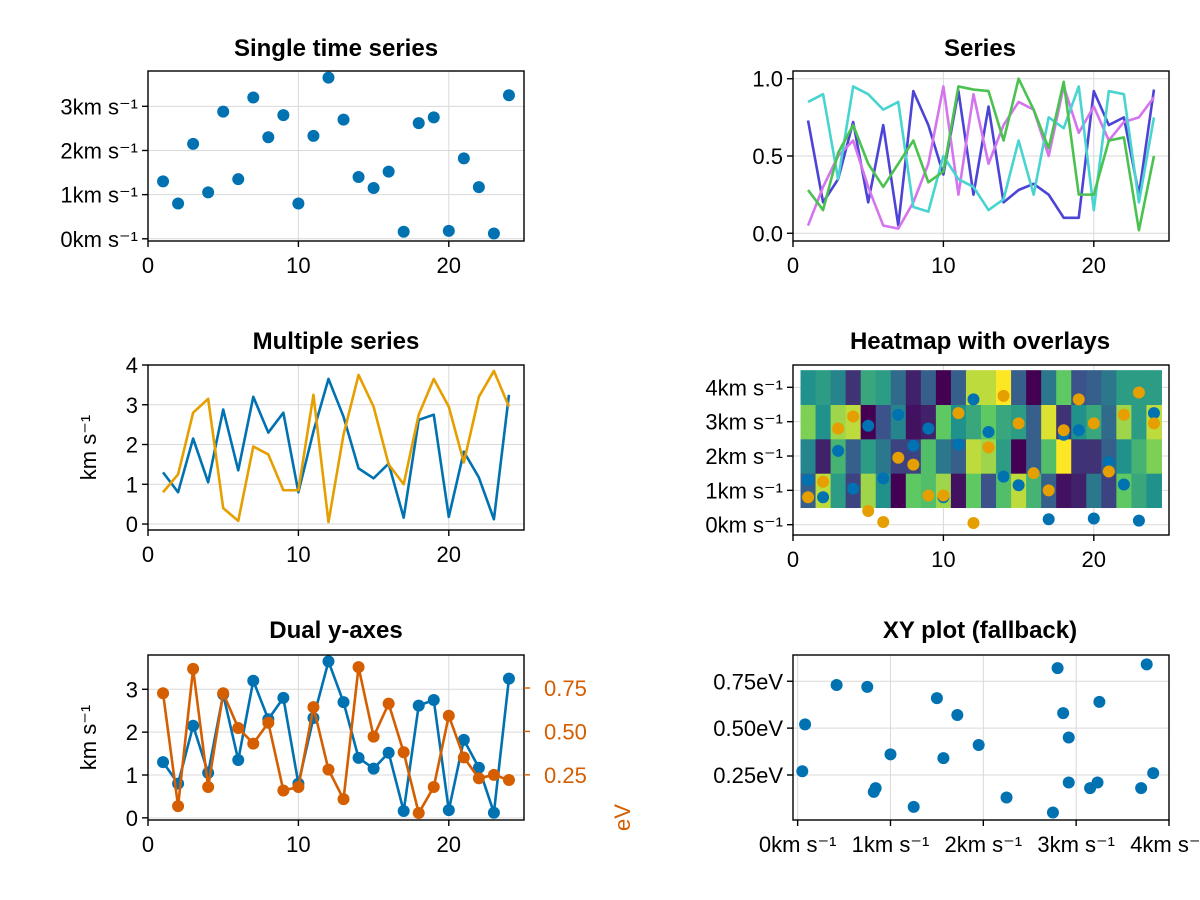  What do you see at coordinates (132, 818) in the screenshot?
I see `y-tick-label: 0` at bounding box center [132, 818].